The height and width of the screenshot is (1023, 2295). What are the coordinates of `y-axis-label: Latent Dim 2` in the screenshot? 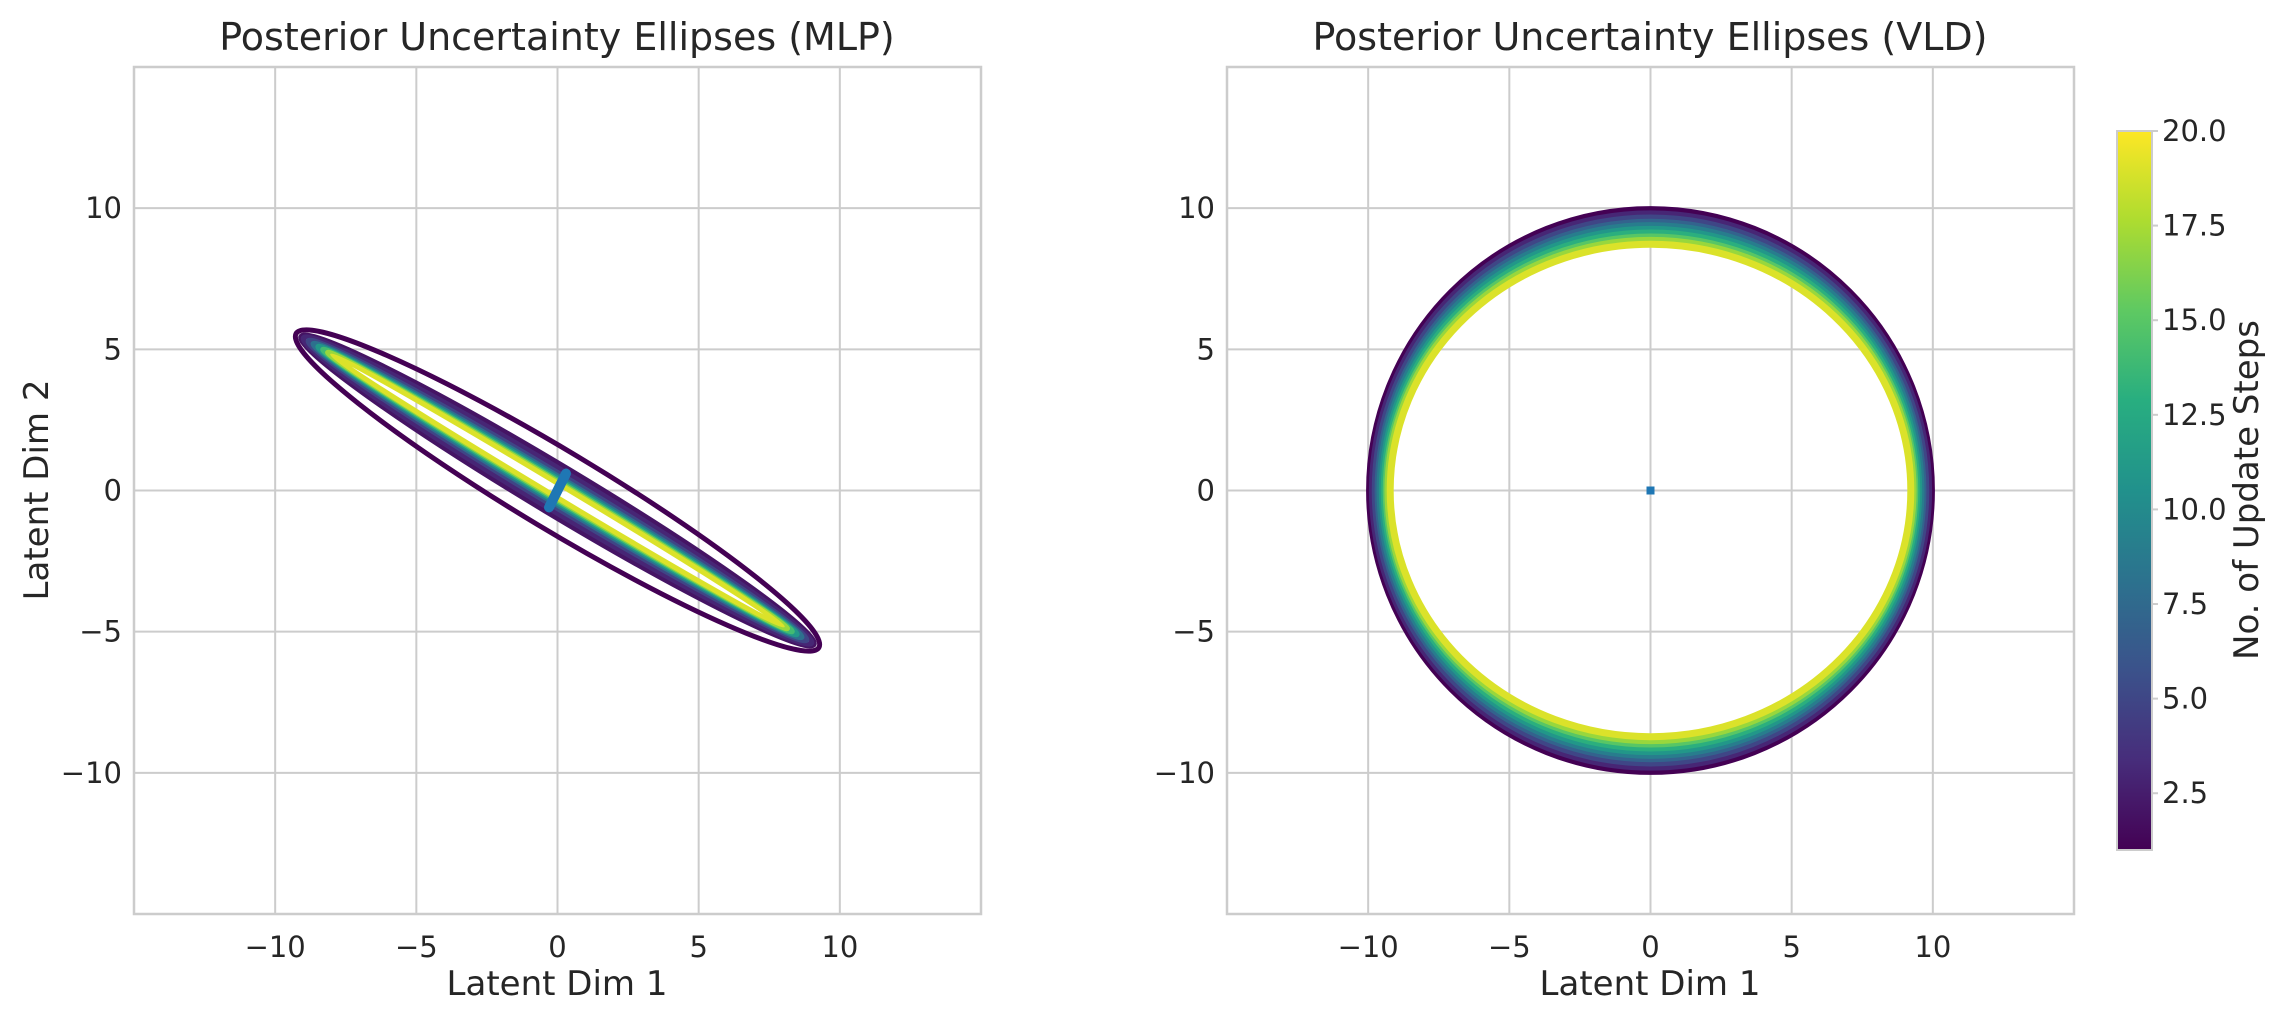 It's located at (37, 490).